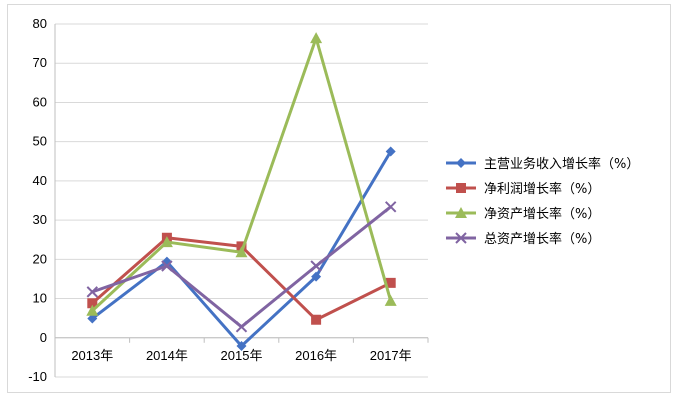  I want to click on legend-item: 净资产增长率（%）, so click(523, 214).